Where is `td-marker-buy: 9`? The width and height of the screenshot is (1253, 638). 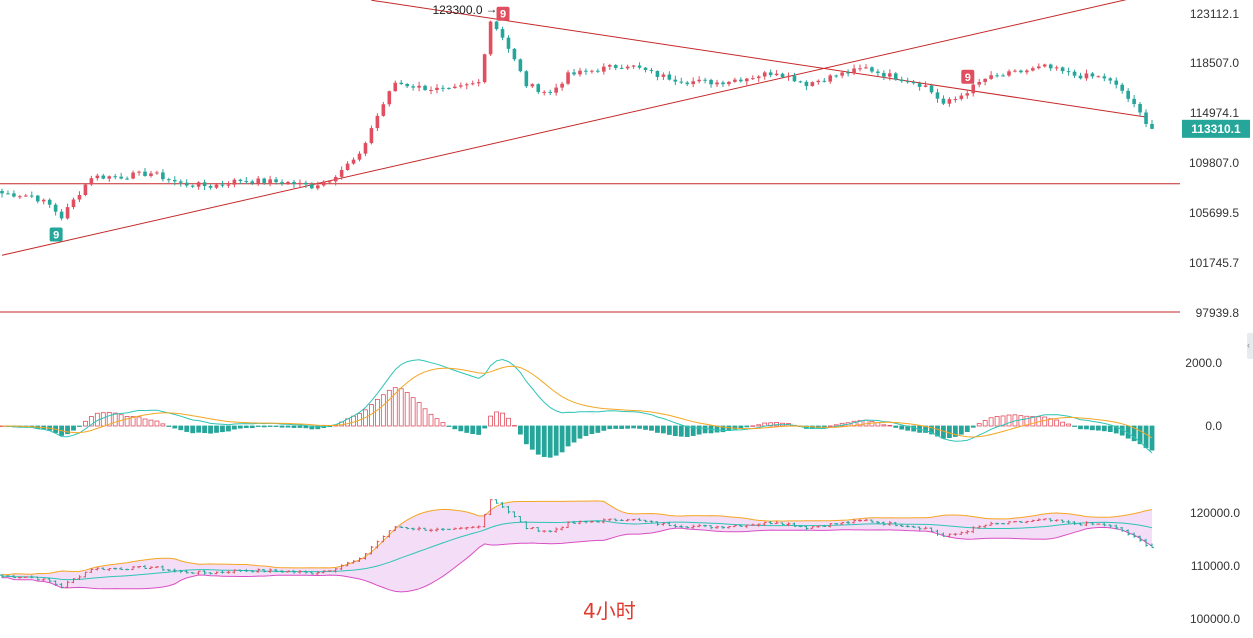 td-marker-buy: 9 is located at coordinates (56, 234).